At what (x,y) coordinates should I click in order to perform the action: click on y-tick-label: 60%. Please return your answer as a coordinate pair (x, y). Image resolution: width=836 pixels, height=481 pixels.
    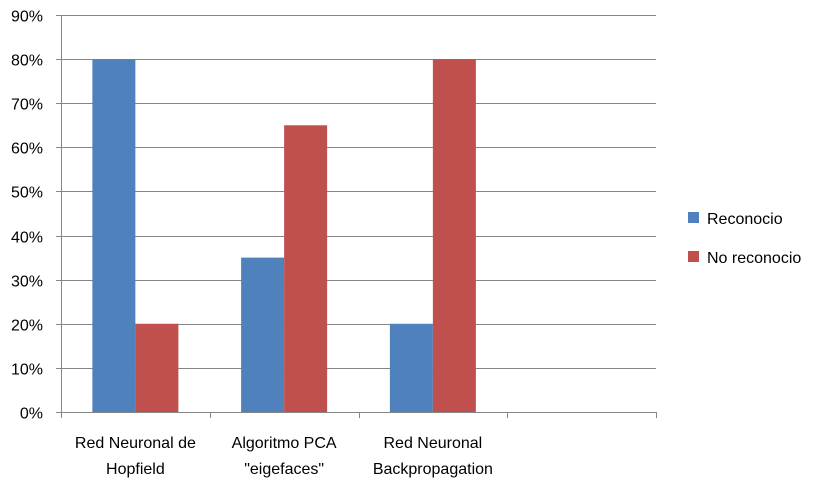
    Looking at the image, I should click on (27, 149).